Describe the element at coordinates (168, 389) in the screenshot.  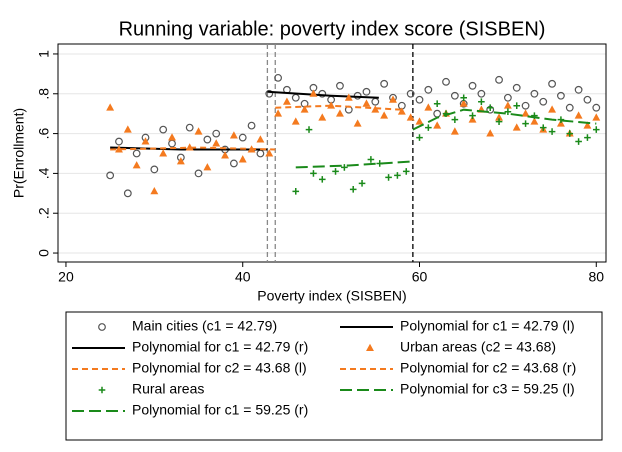
I see `legend-label: Rural areas` at that location.